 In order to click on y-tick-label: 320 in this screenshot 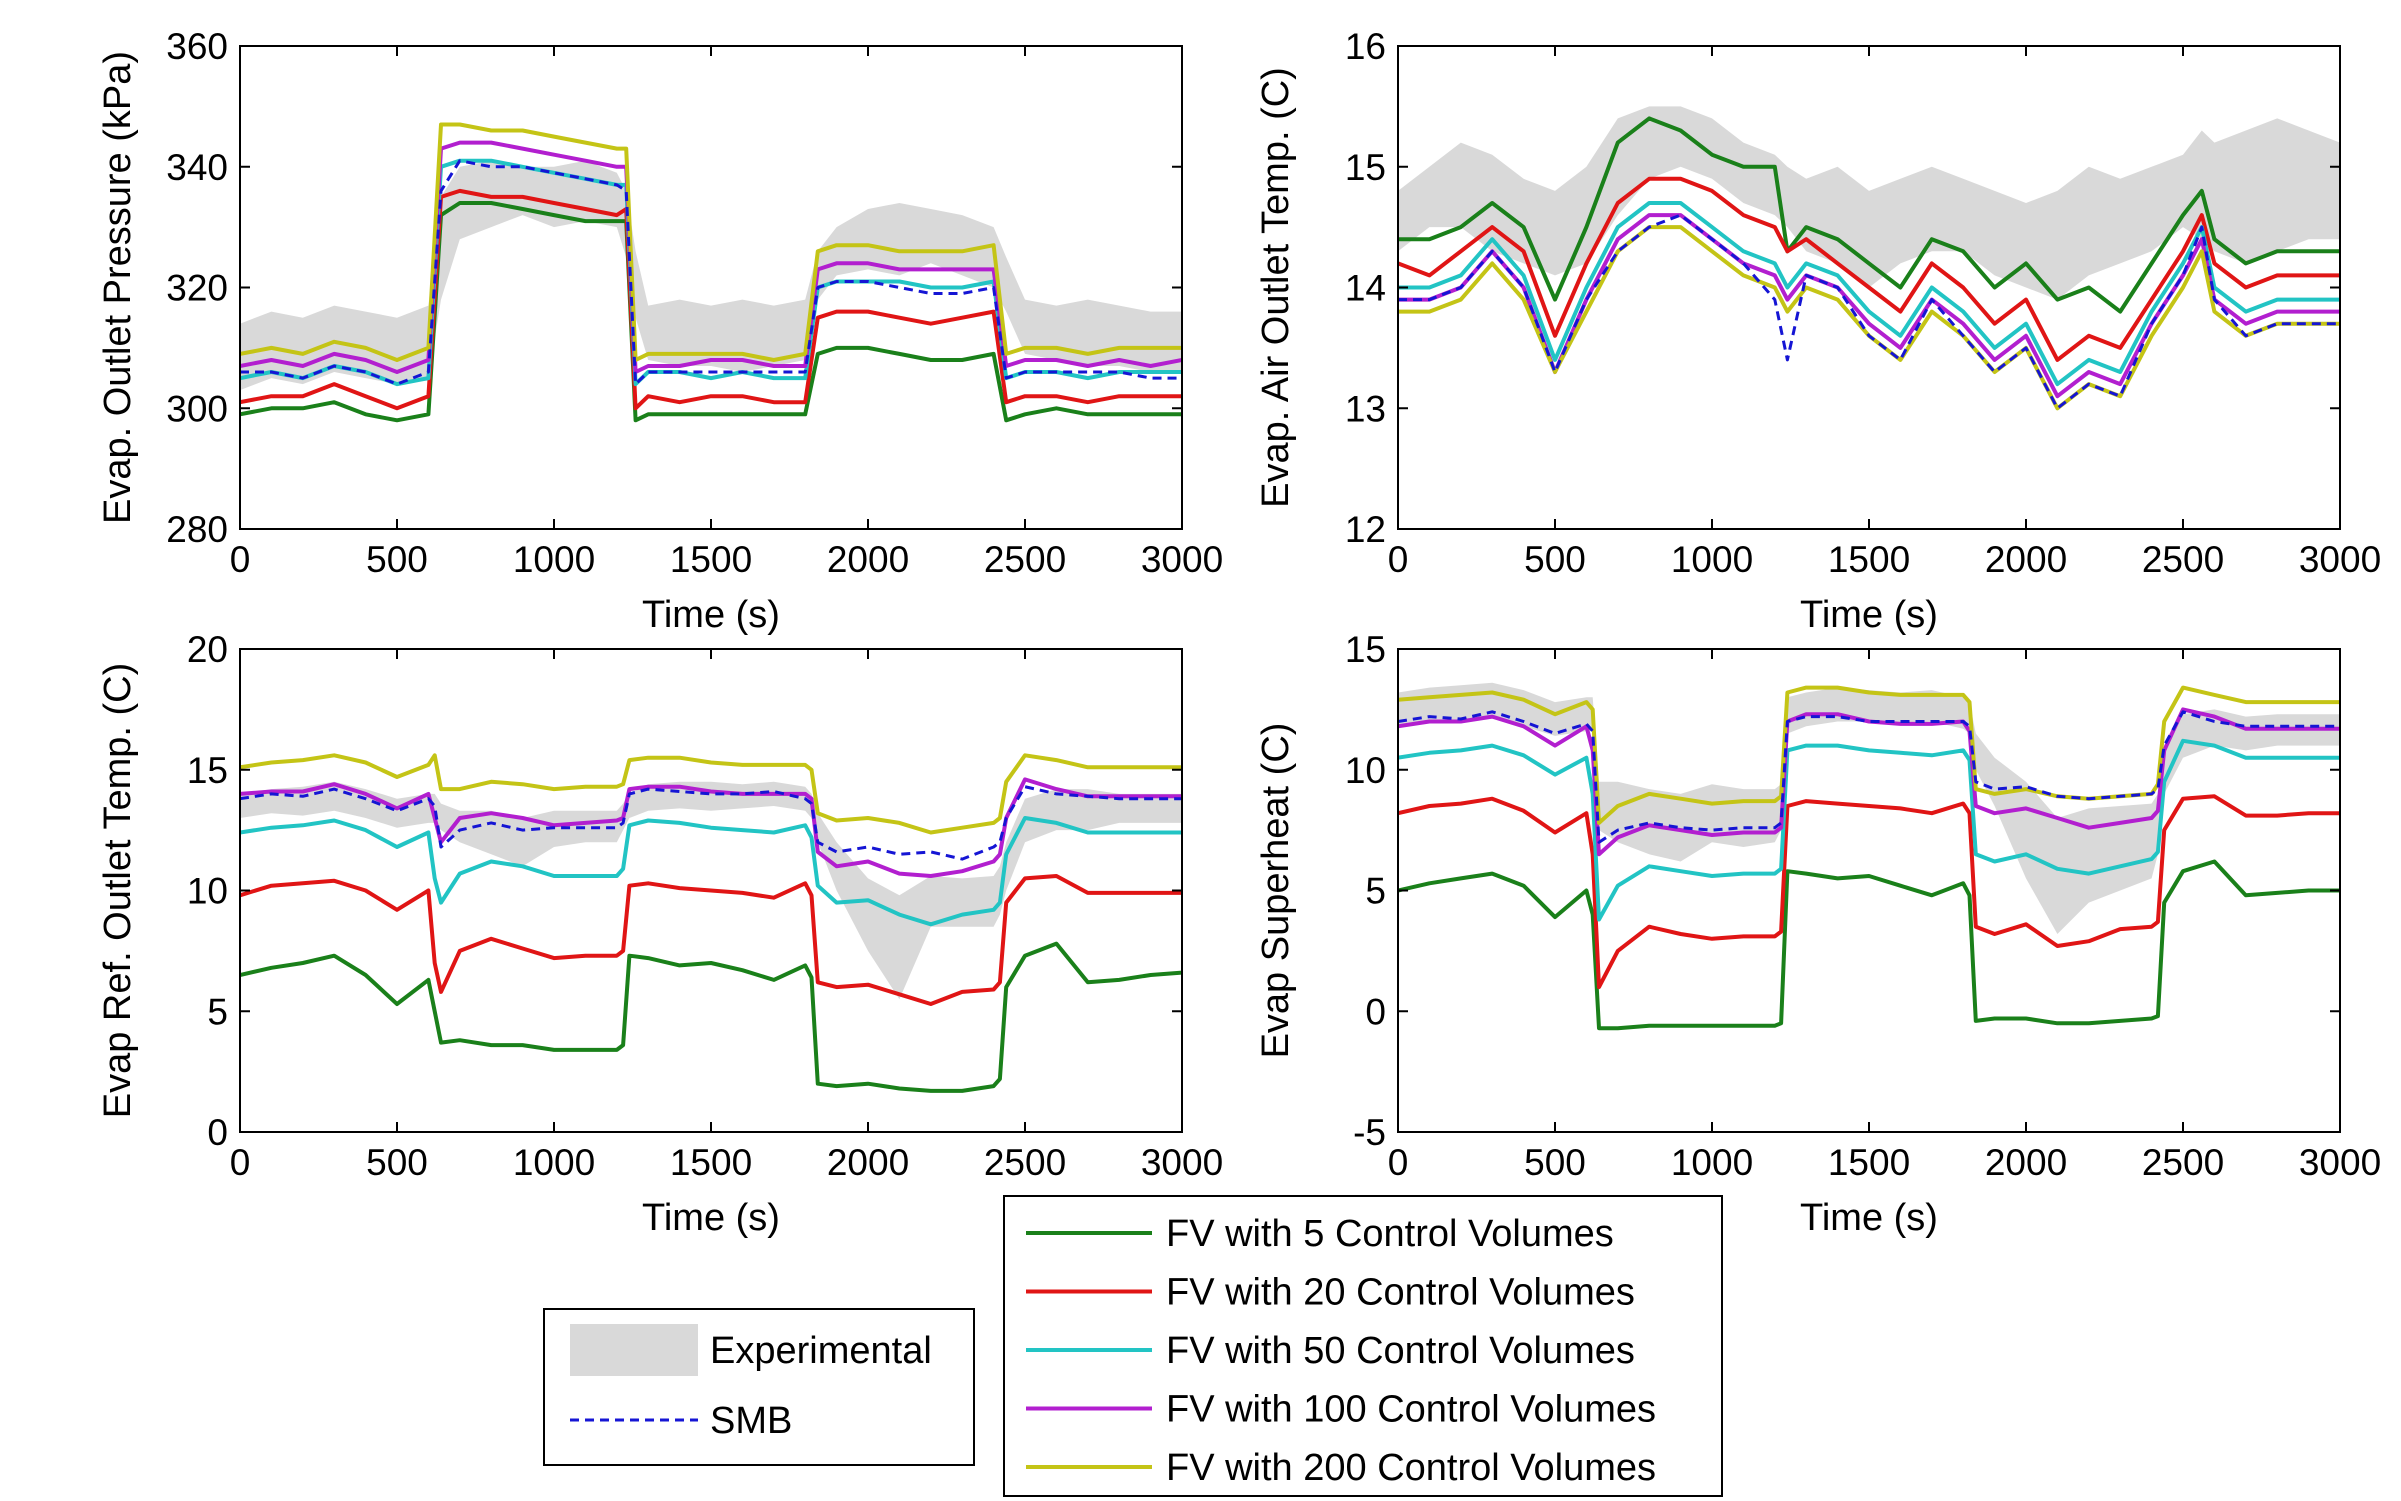, I will do `click(197, 288)`.